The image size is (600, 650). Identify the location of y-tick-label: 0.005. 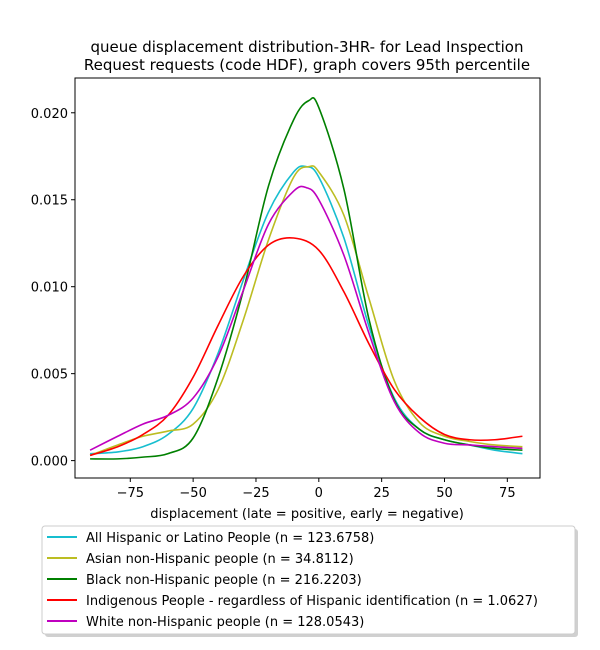
(49, 375).